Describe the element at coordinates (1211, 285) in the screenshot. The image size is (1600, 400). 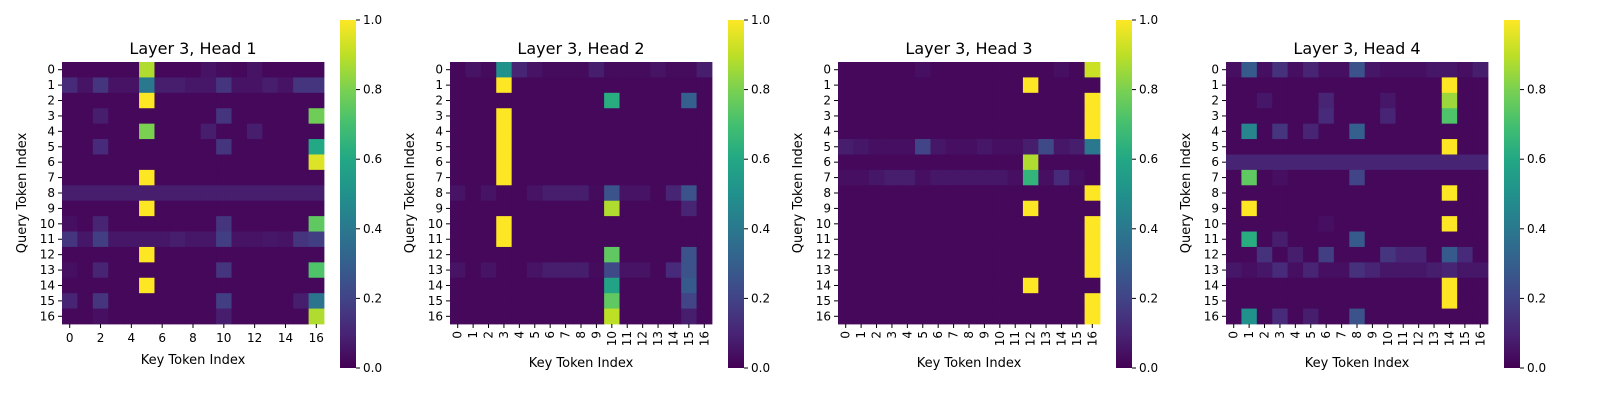
I see `y-tick-label: 14` at that location.